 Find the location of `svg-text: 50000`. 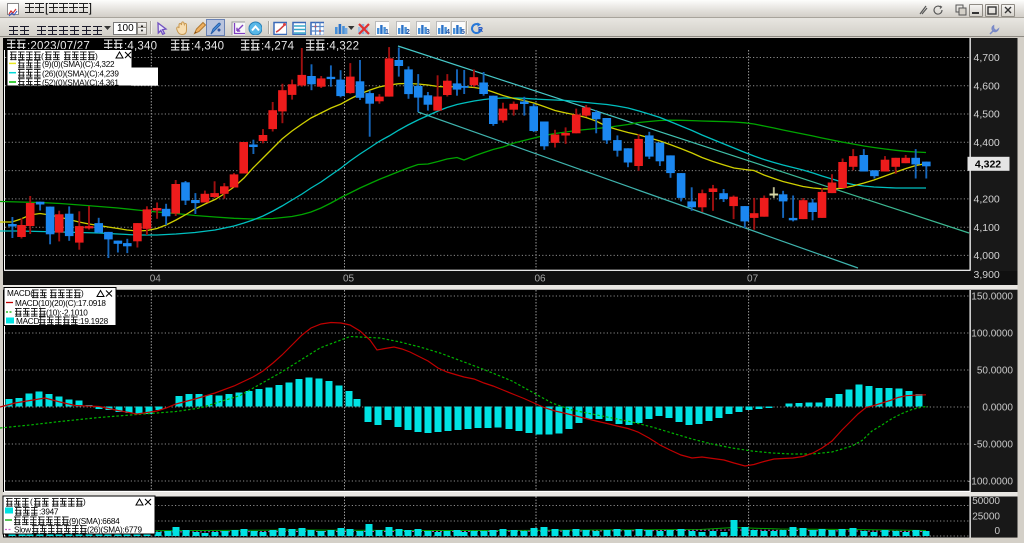

svg-text: 50000 is located at coordinates (986, 501).